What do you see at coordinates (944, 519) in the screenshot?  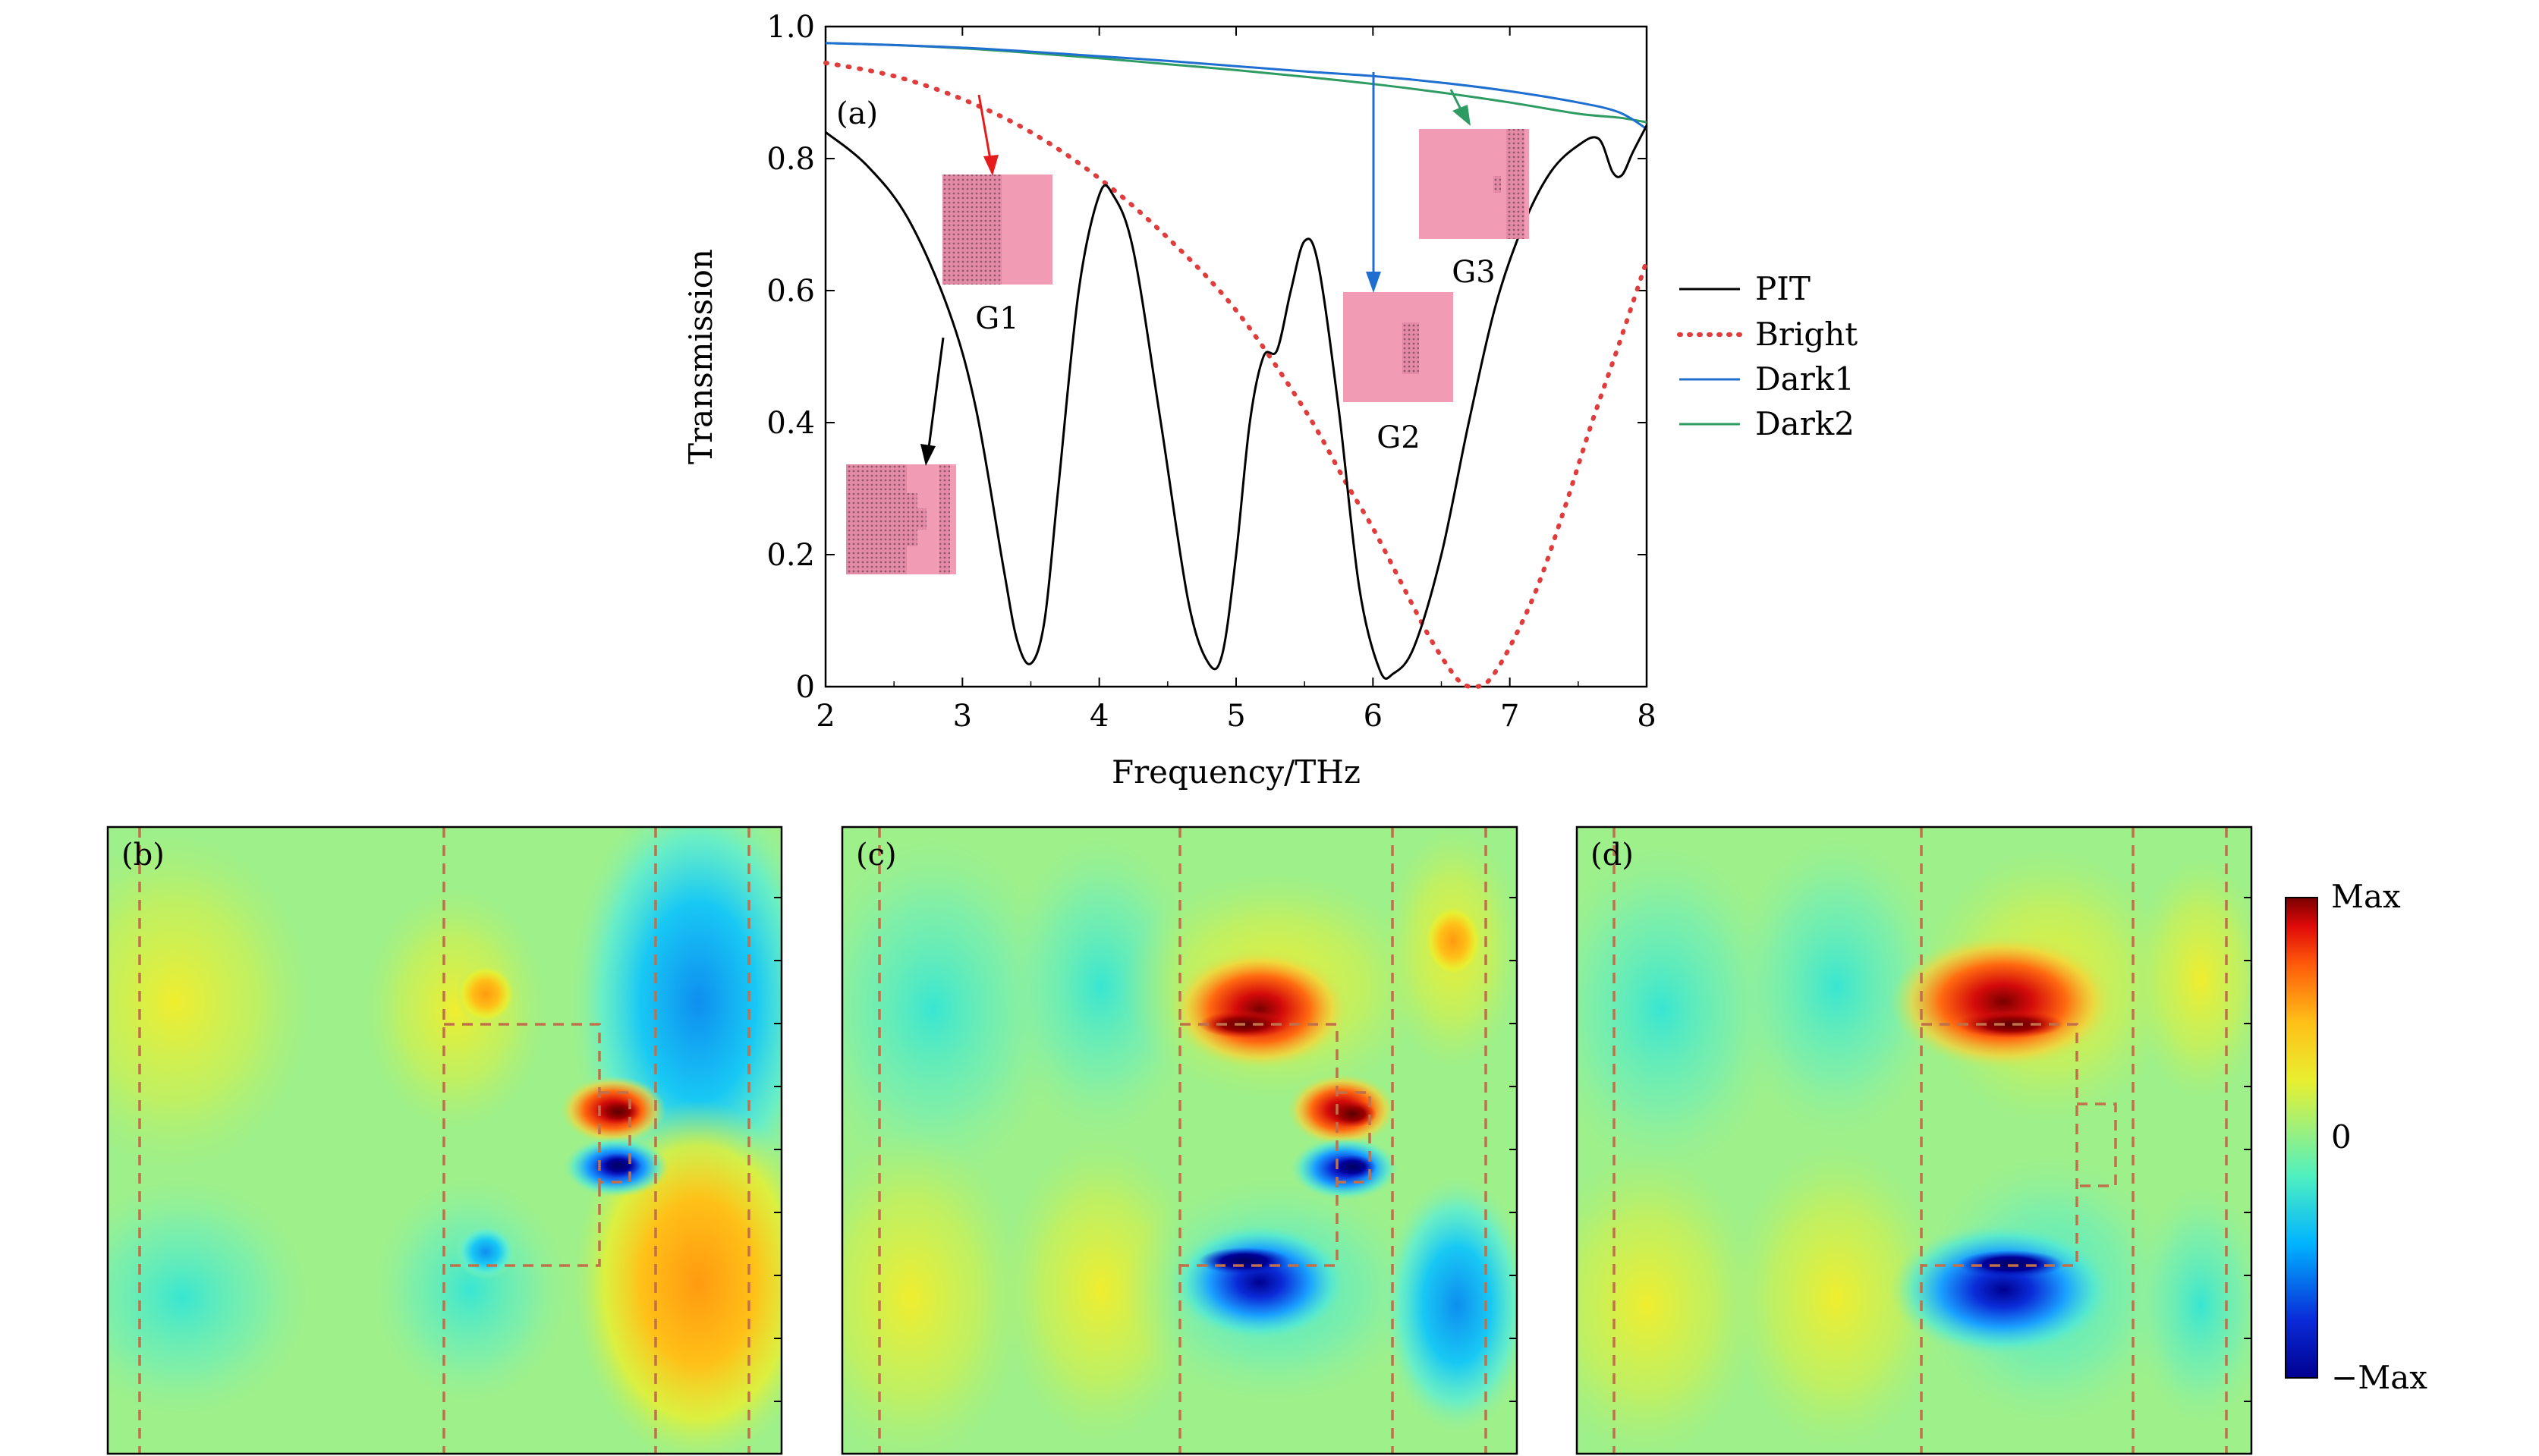 I see `inset-pit-grating2` at bounding box center [944, 519].